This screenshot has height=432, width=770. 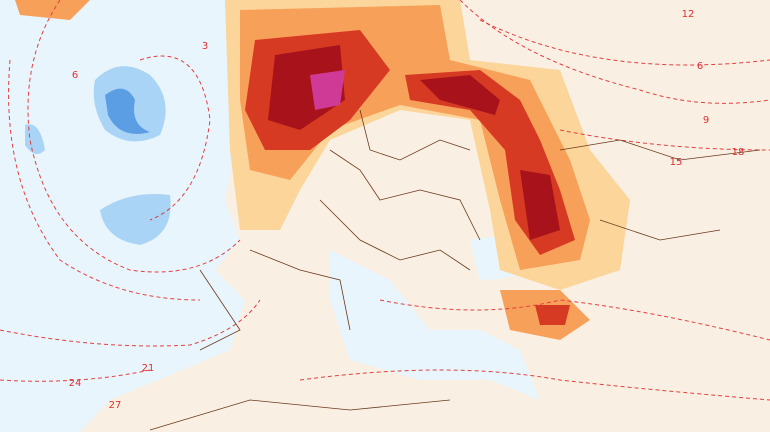 What do you see at coordinates (148, 368) in the screenshot?
I see `contour-label: 21` at bounding box center [148, 368].